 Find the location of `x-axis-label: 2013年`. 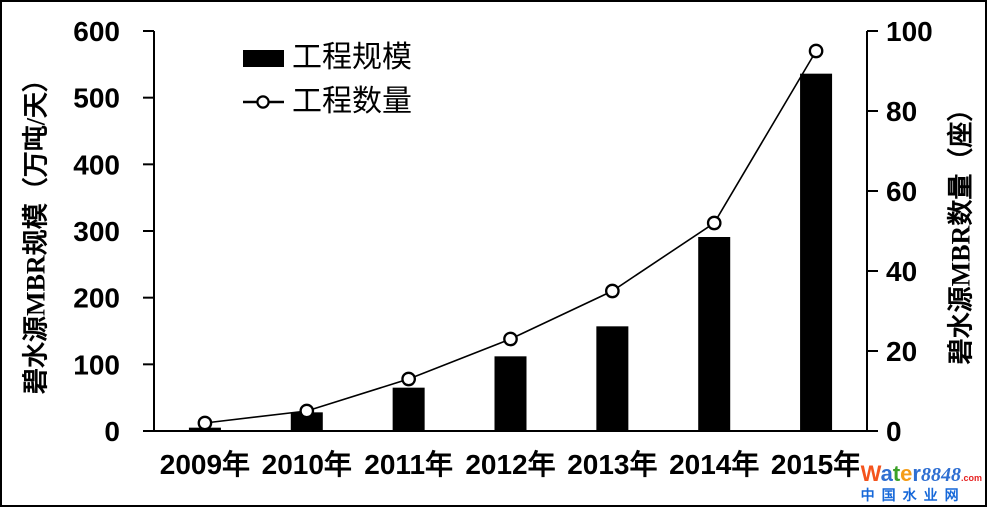

x-axis-label: 2013年 is located at coordinates (612, 464).